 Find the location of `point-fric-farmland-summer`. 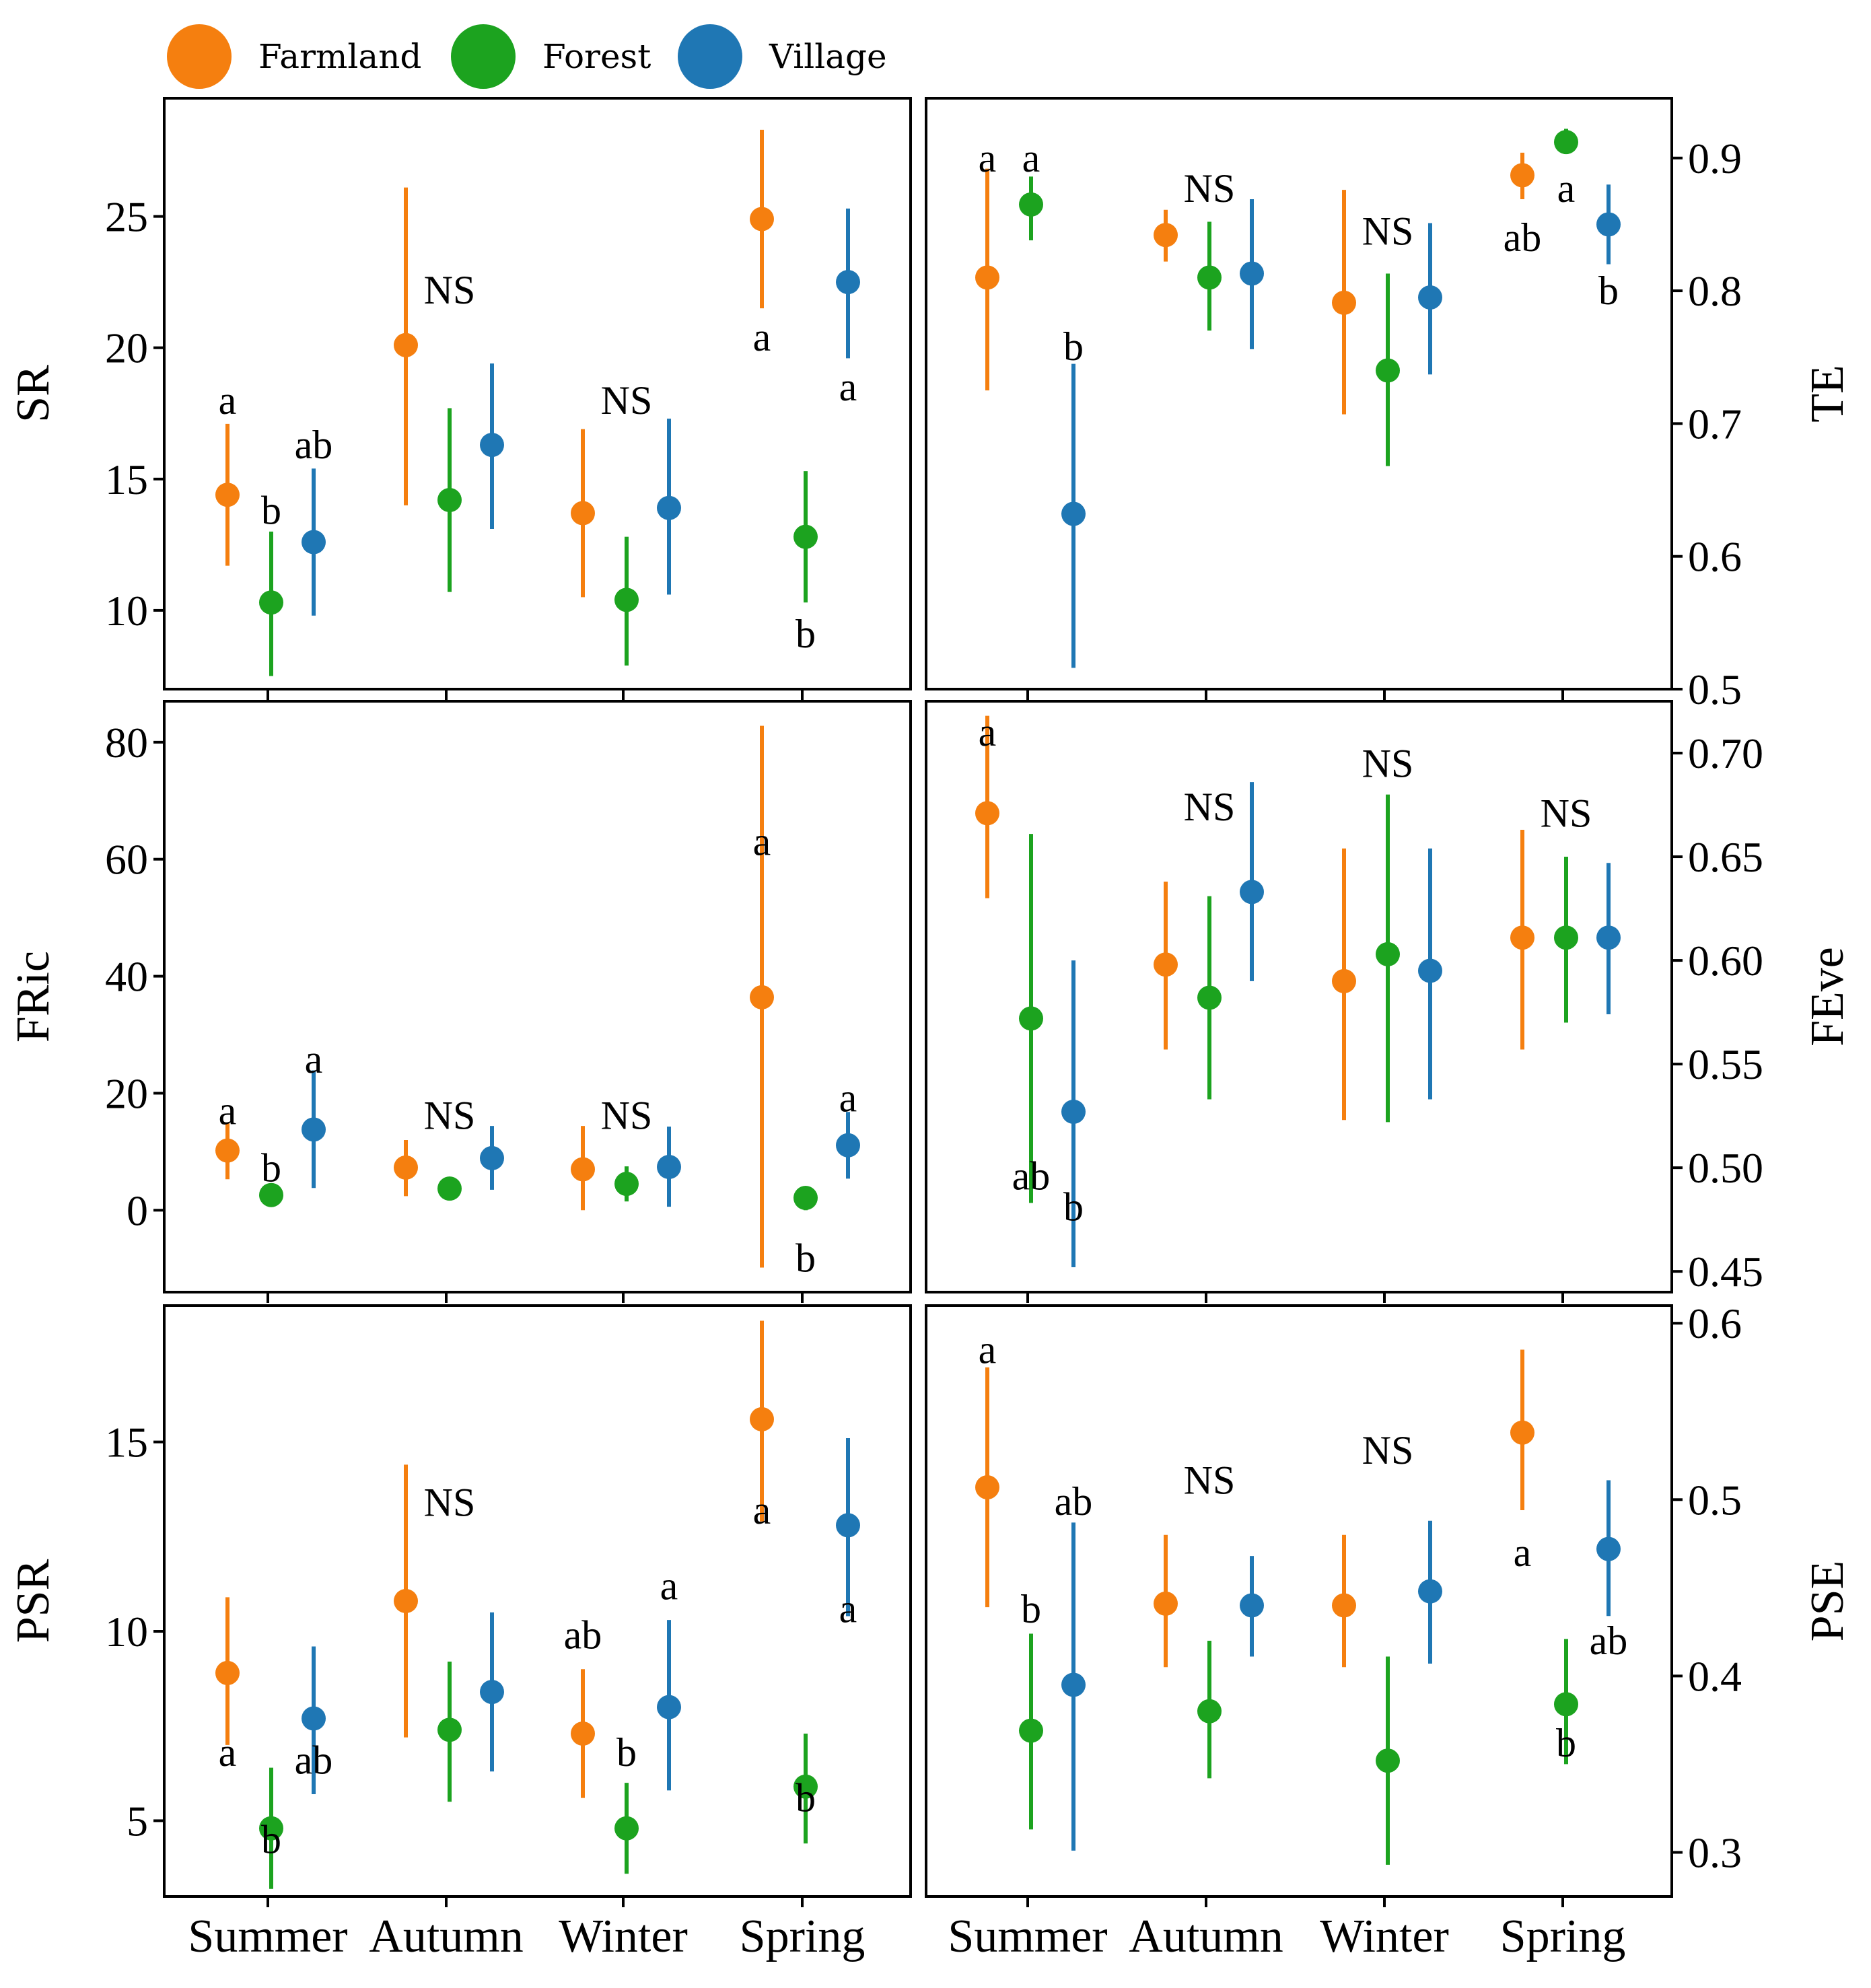

point-fric-farmland-summer is located at coordinates (227, 1150).